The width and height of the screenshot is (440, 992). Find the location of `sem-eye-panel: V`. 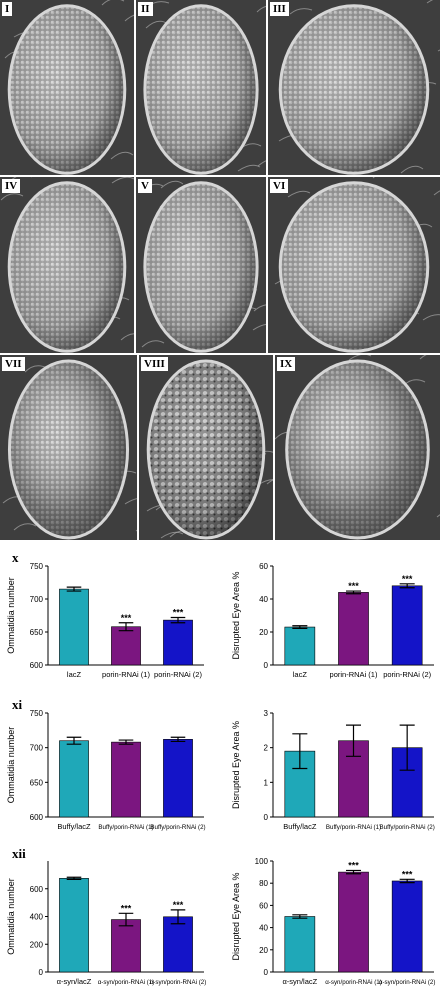

sem-eye-panel: V is located at coordinates (201, 265).